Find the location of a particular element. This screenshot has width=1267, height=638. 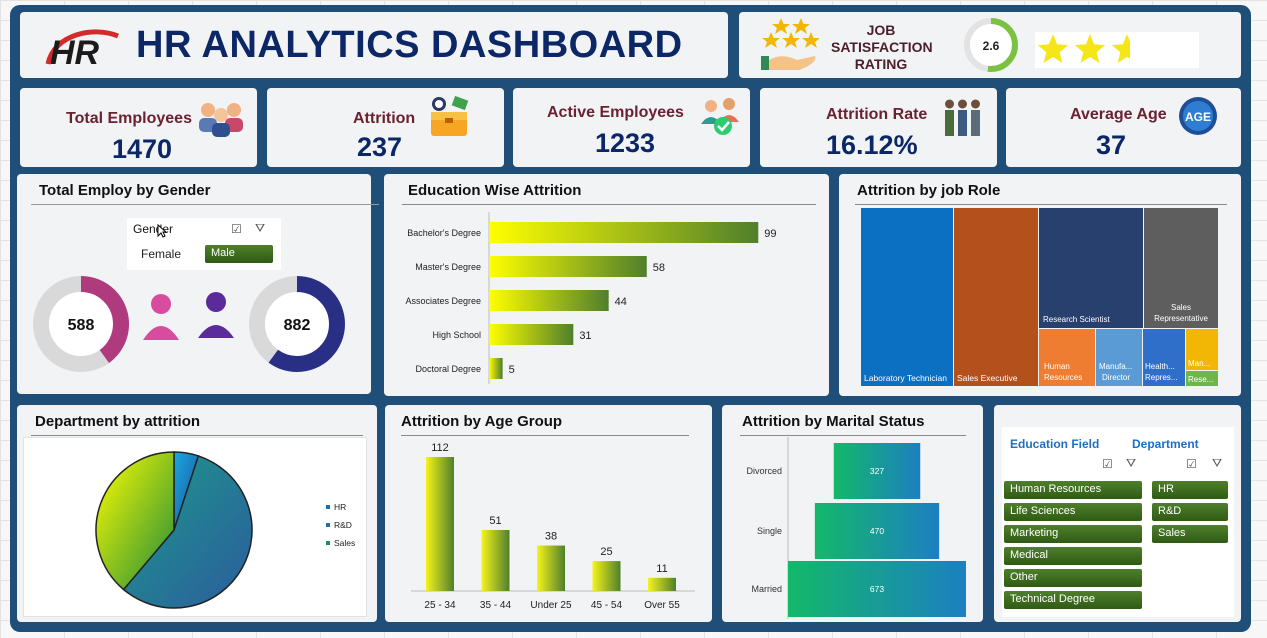

slicer-option-male: Male is located at coordinates (239, 254).